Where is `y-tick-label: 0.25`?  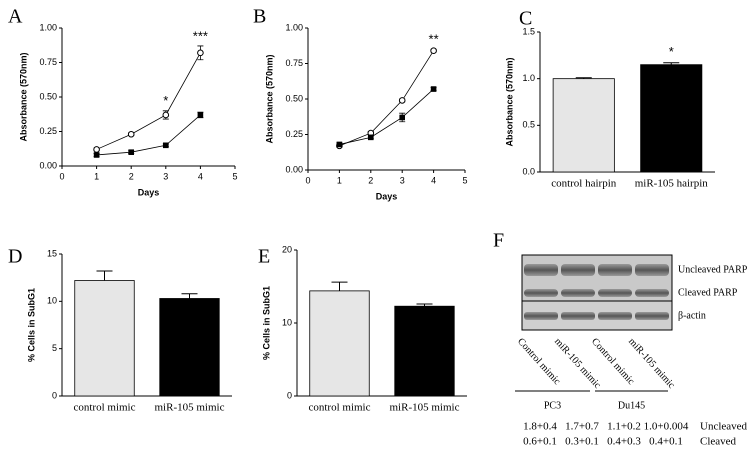
y-tick-label: 0.25 is located at coordinates (294, 134).